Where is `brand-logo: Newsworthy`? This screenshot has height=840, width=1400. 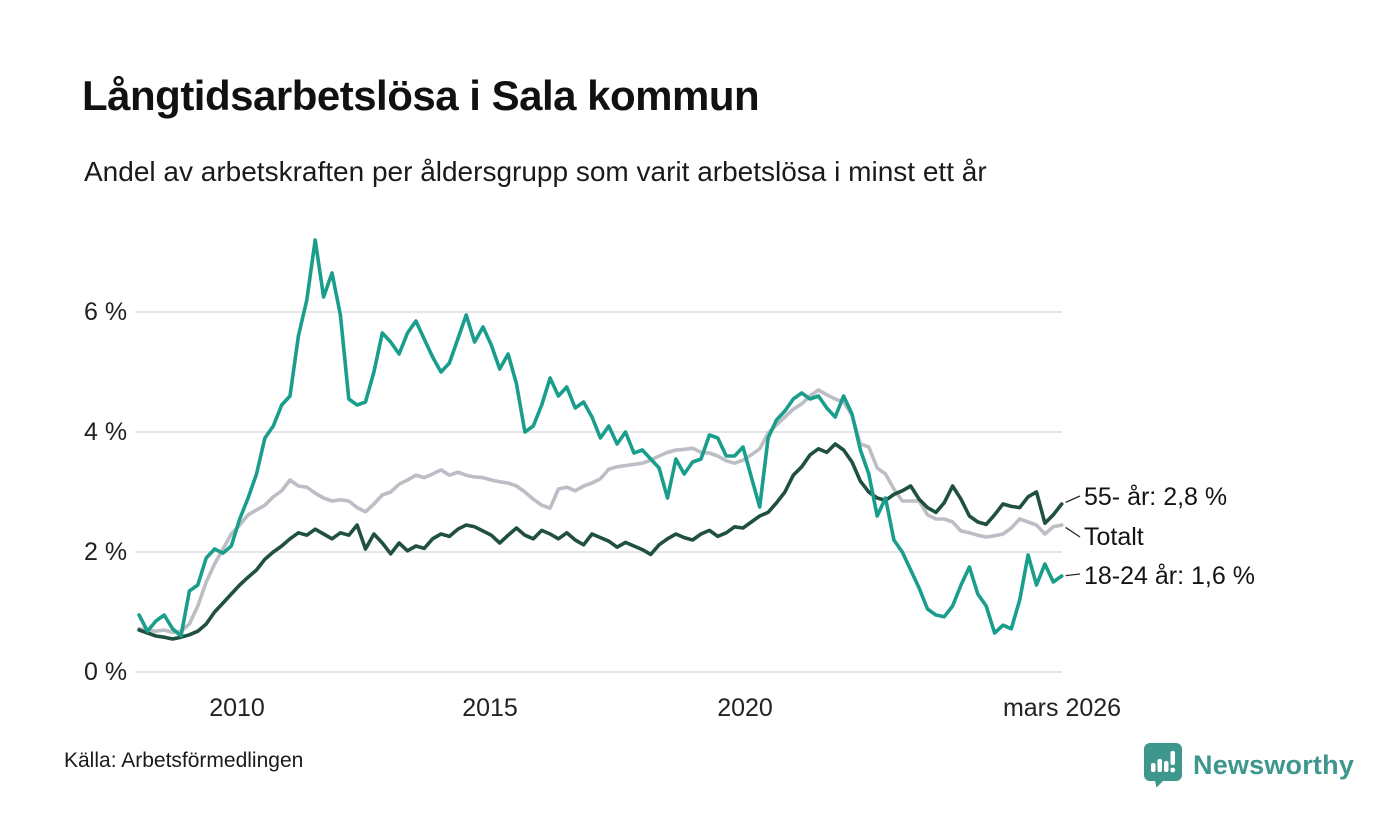
brand-logo: Newsworthy is located at coordinates (1248, 765).